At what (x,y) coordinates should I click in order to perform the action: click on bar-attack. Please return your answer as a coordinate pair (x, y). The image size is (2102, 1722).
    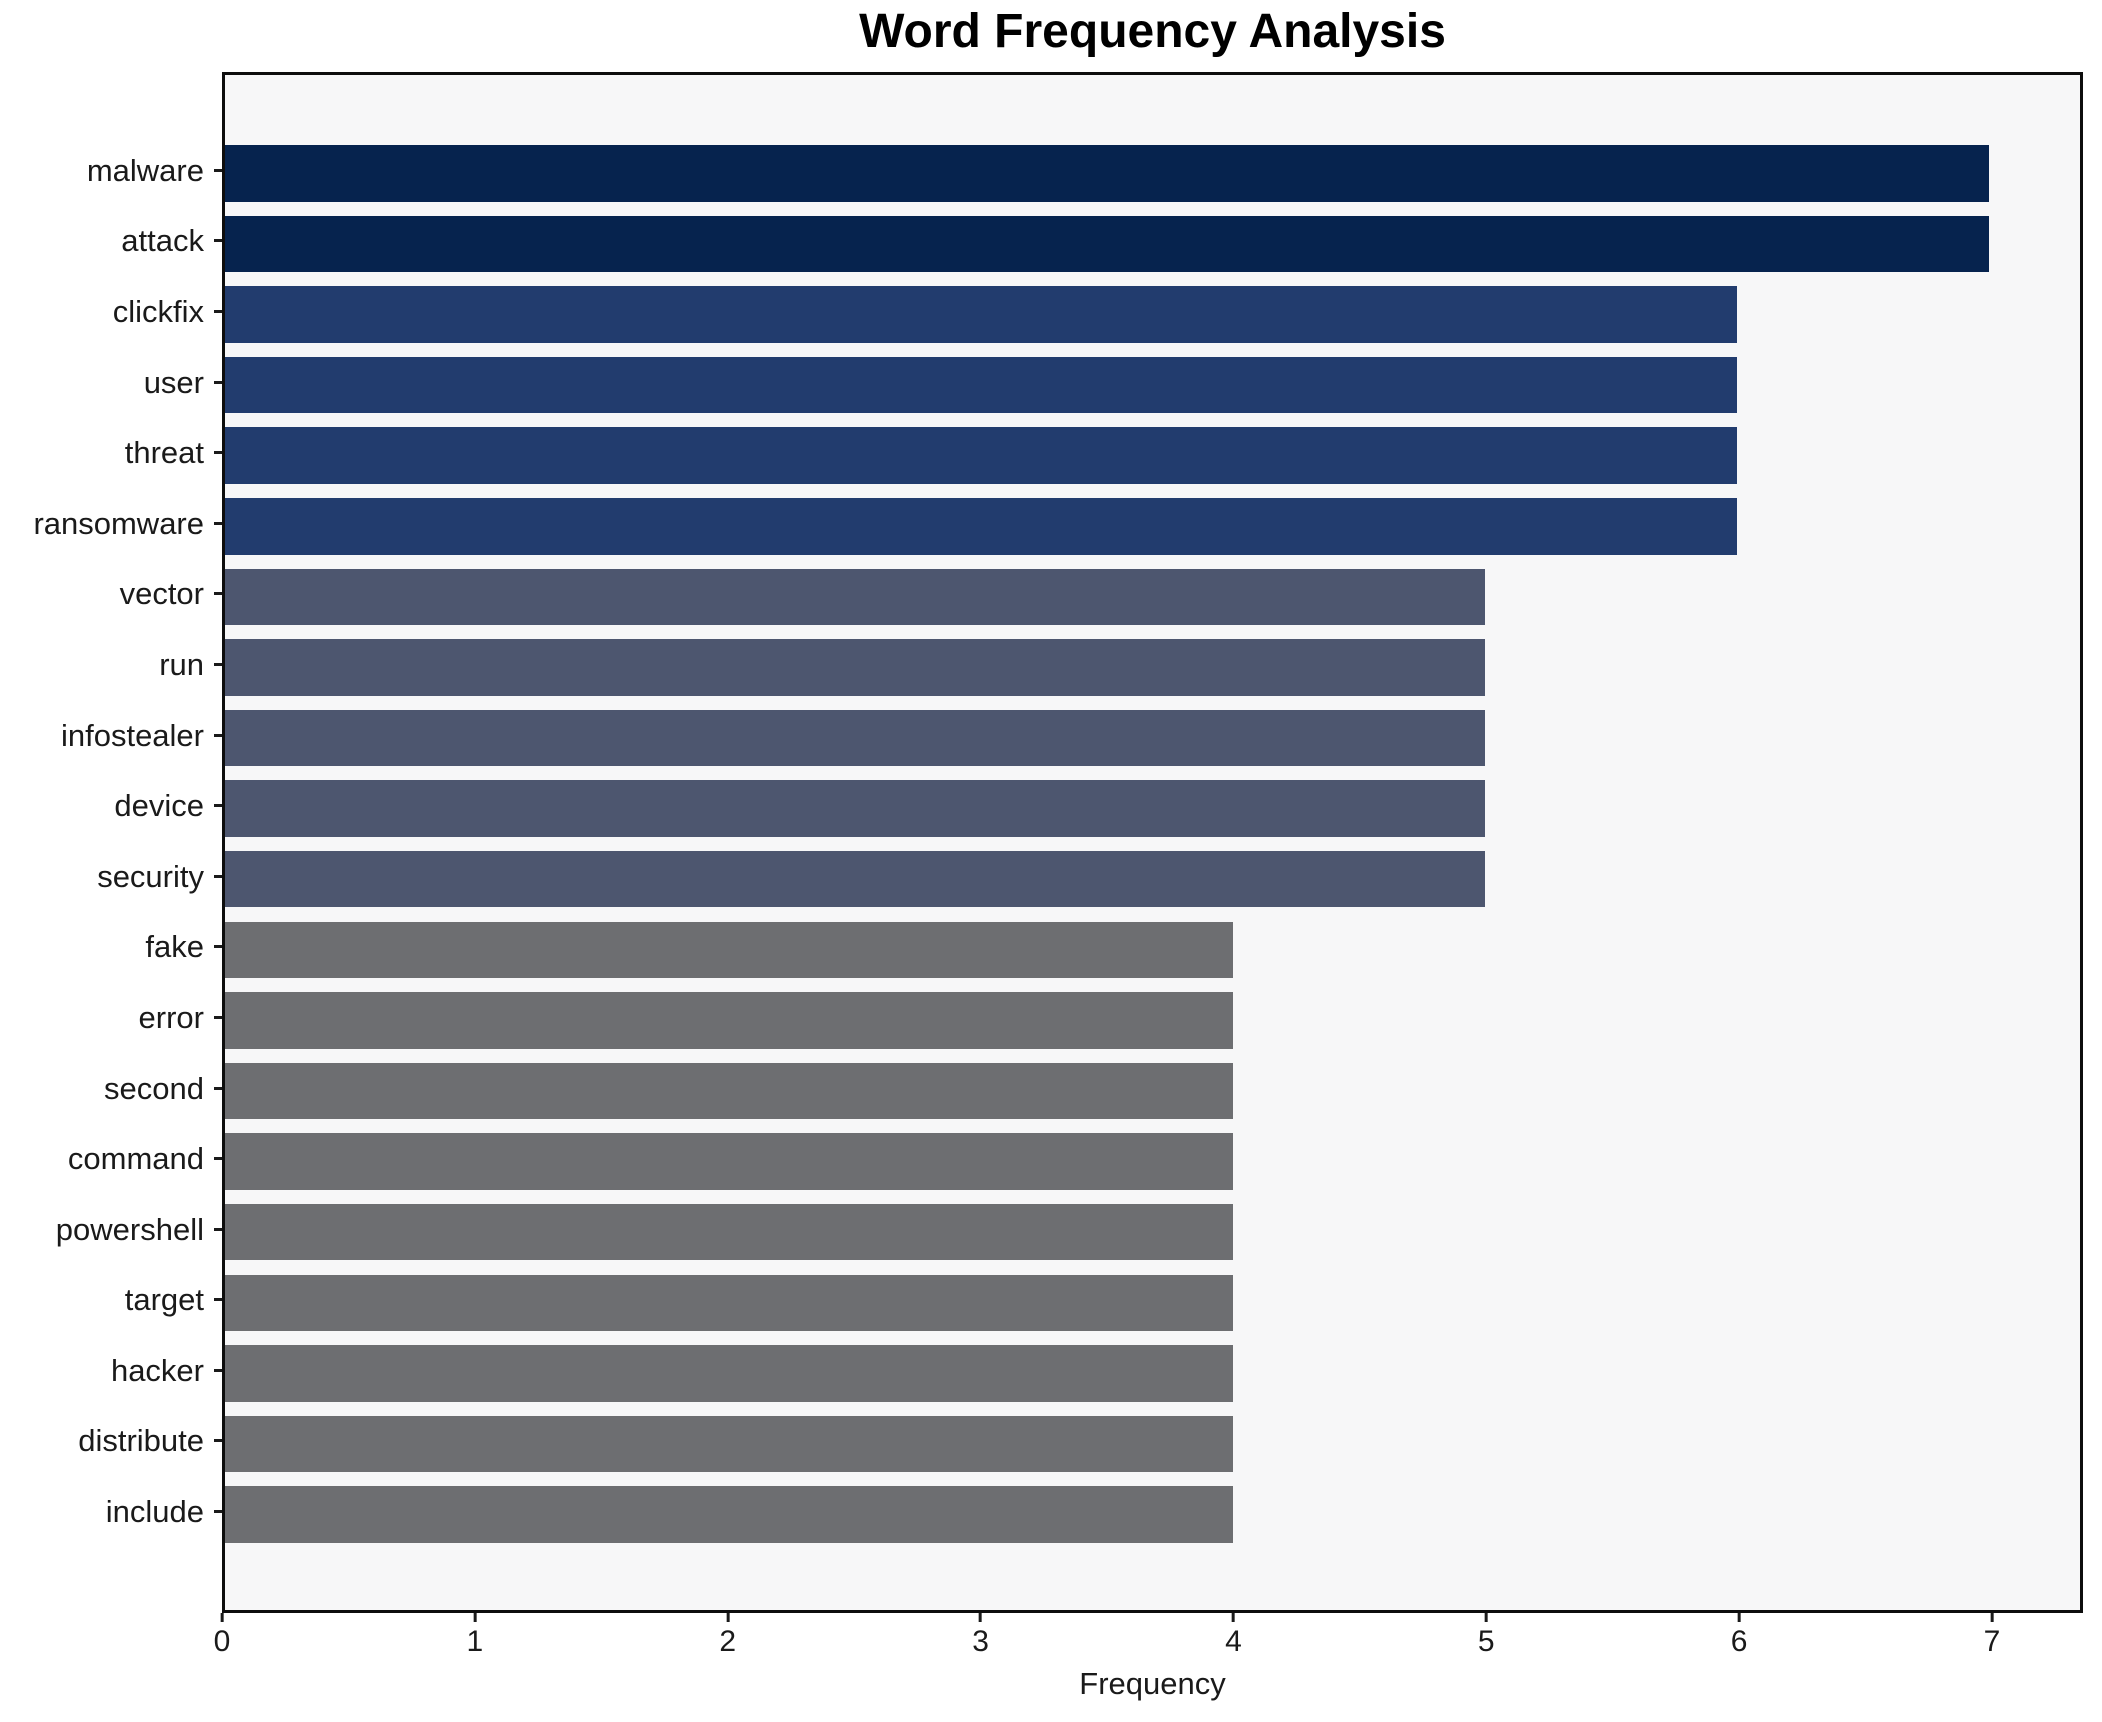
    Looking at the image, I should click on (1107, 244).